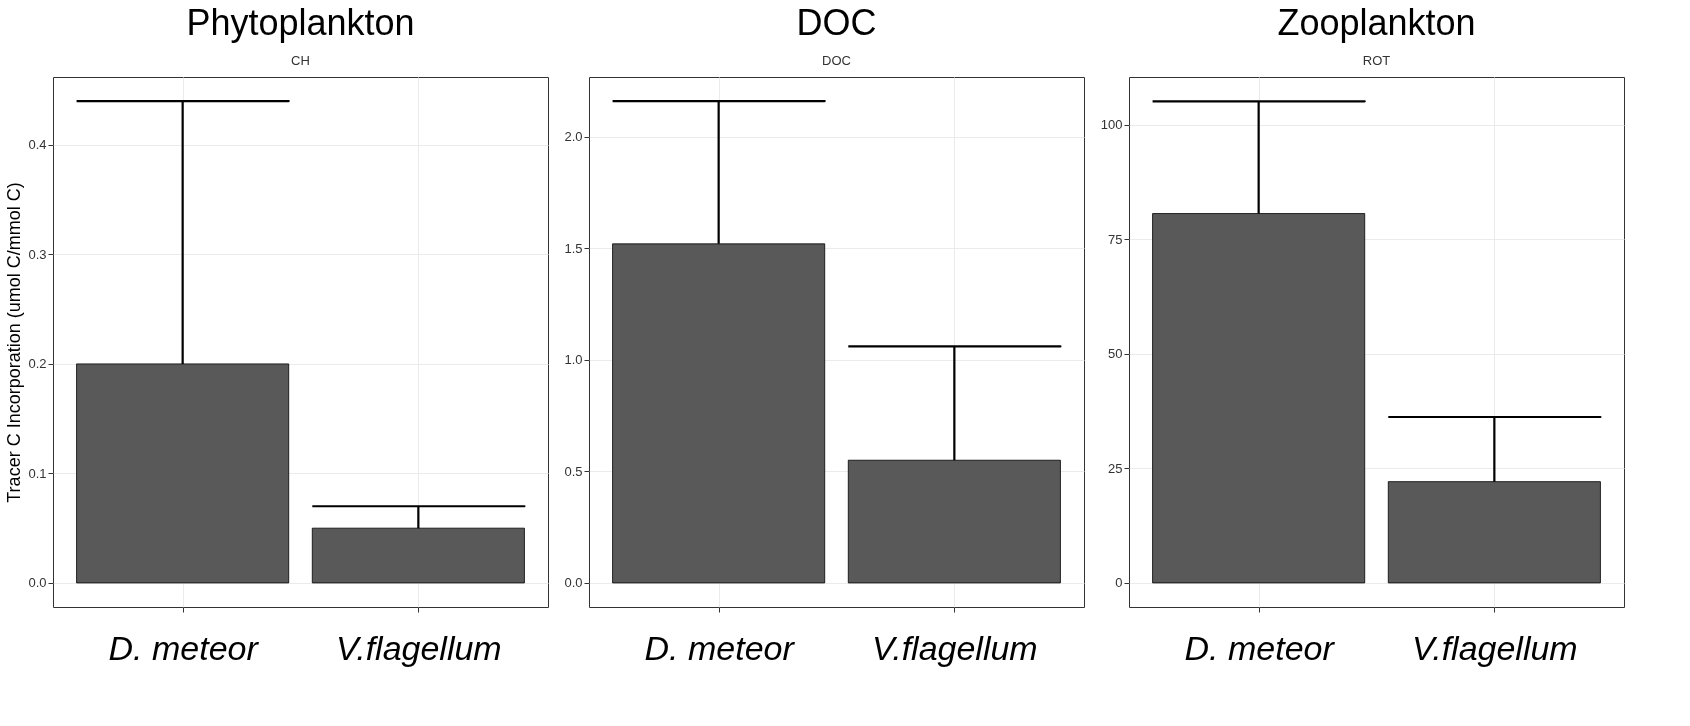  I want to click on y-tick-label: 25, so click(1115, 468).